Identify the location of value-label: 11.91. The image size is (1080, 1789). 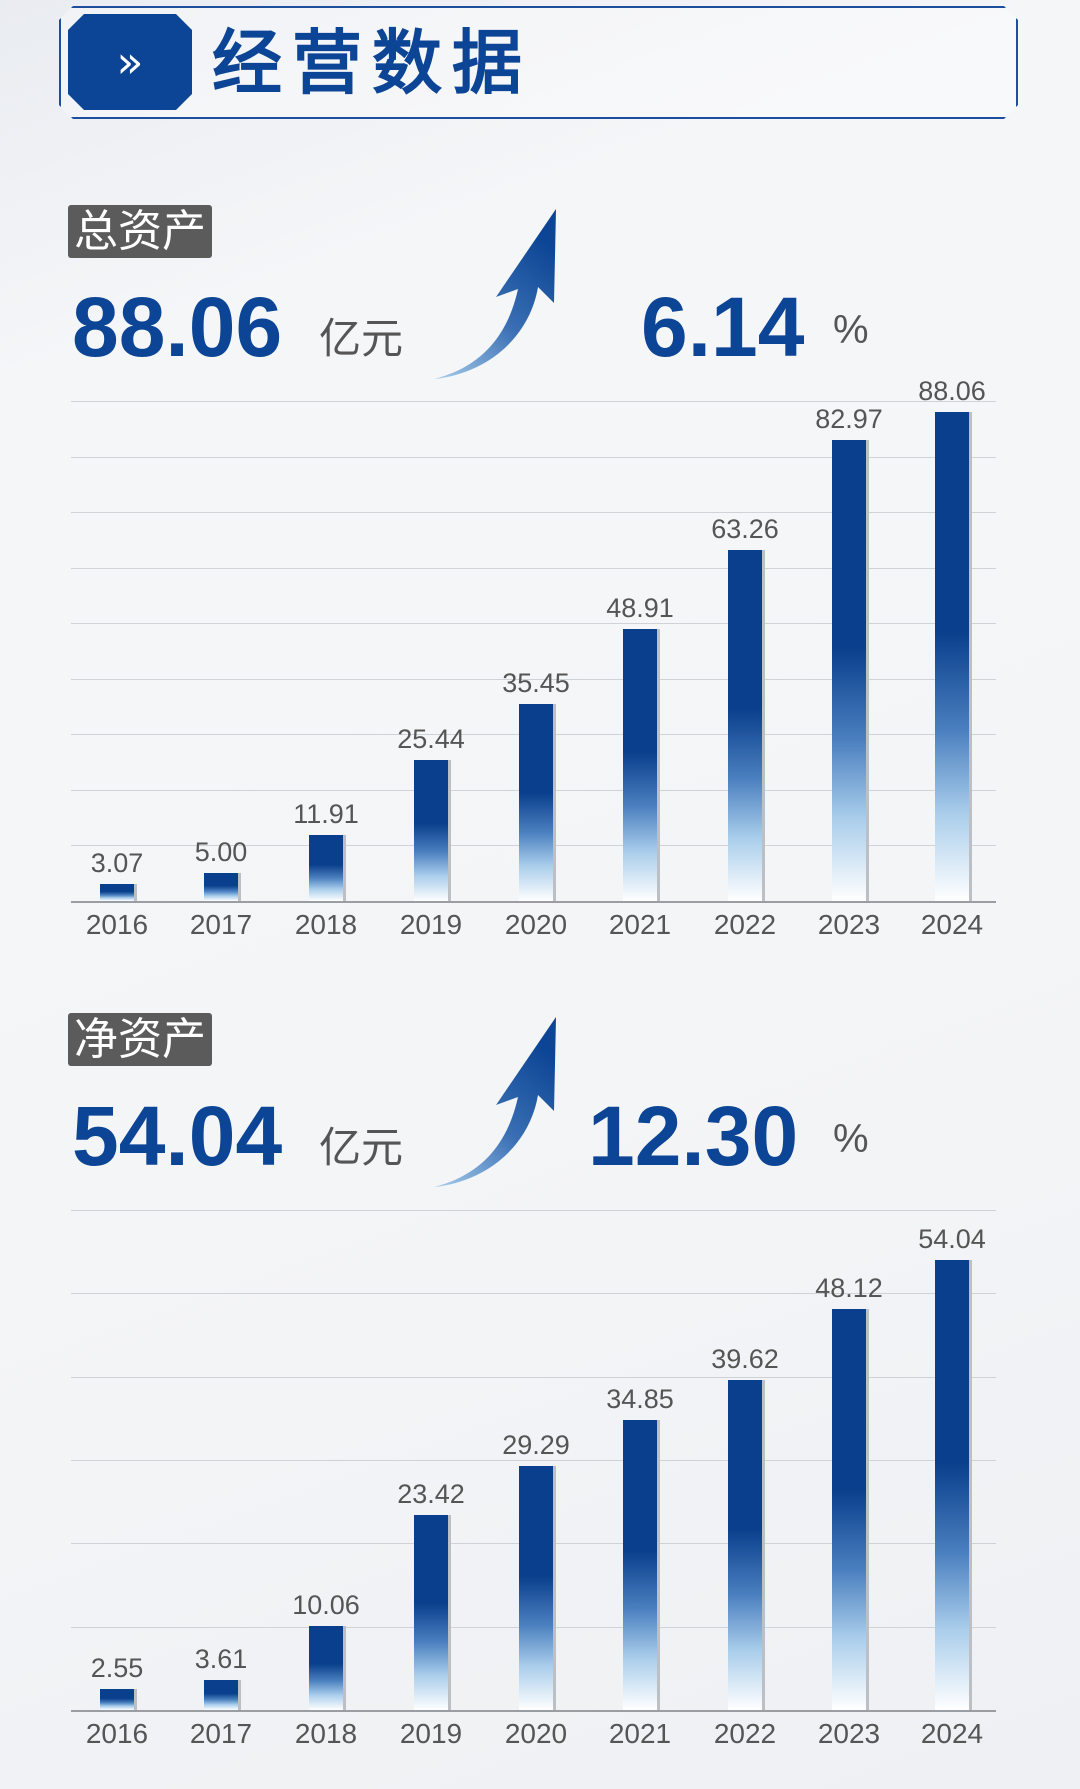
(326, 813).